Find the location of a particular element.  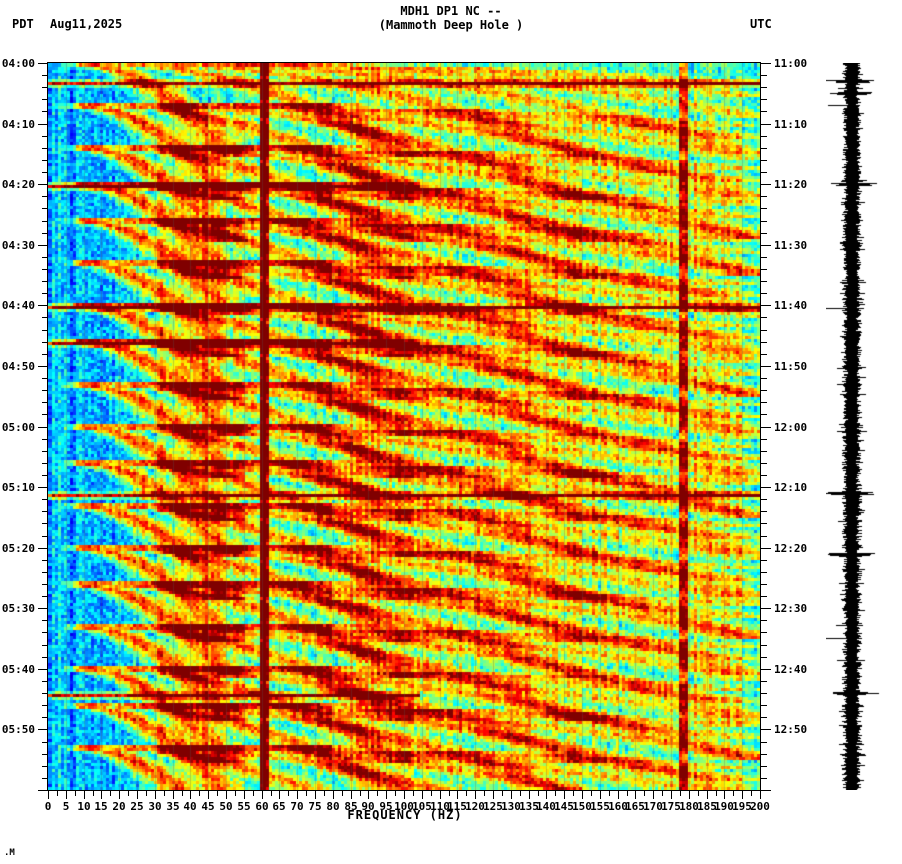

left-time-label: 05:10 is located at coordinates (18, 487).